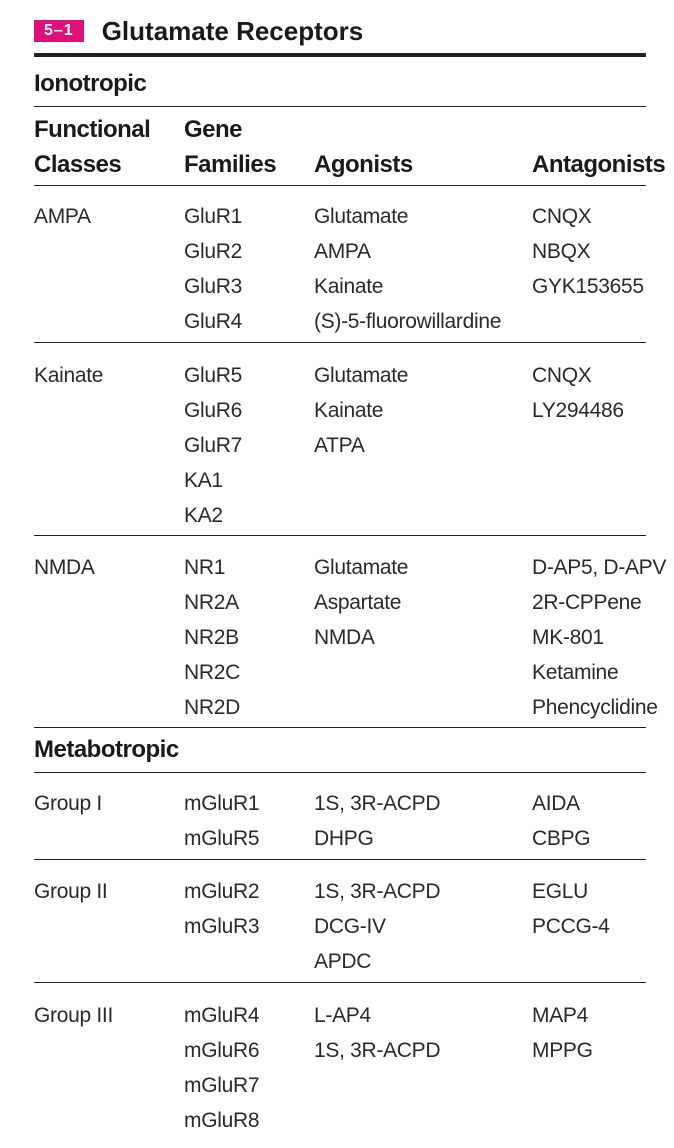 Image resolution: width=674 pixels, height=1148 pixels. I want to click on gene-families-cell: GluR5 GluR6 GluR7 KA1 KA2, so click(213, 445).